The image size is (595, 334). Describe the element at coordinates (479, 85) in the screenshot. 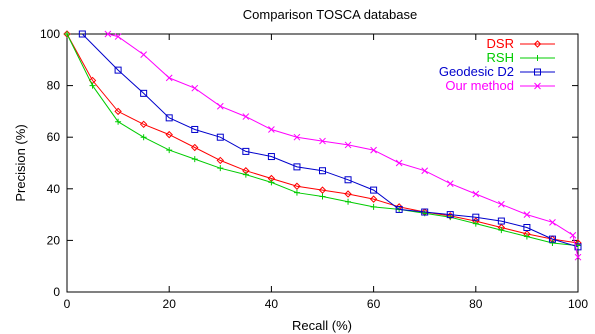

I see `legend-label: Our method` at that location.